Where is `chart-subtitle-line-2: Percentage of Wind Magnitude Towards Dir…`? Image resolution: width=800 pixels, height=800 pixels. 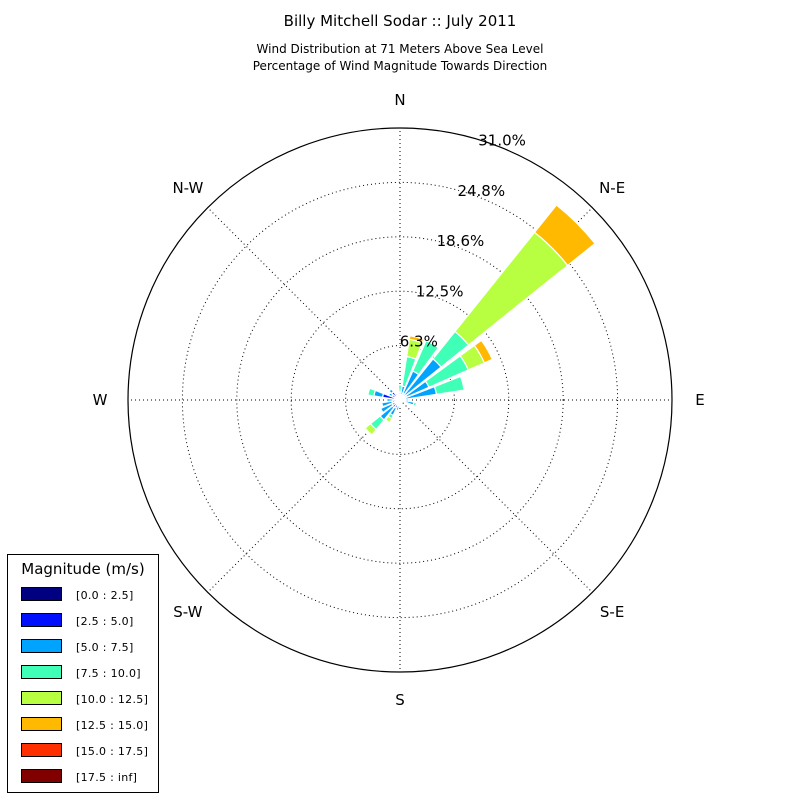
chart-subtitle-line-2: Percentage of Wind Magnitude Towards Dir… is located at coordinates (400, 66).